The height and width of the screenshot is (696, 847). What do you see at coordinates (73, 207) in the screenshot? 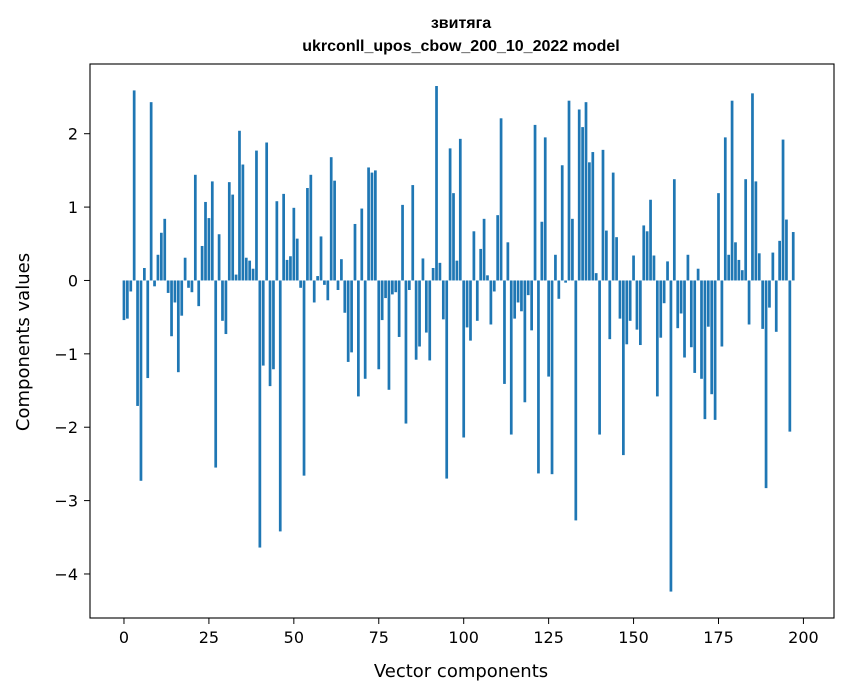
I see `y-tick-label: 1` at bounding box center [73, 207].